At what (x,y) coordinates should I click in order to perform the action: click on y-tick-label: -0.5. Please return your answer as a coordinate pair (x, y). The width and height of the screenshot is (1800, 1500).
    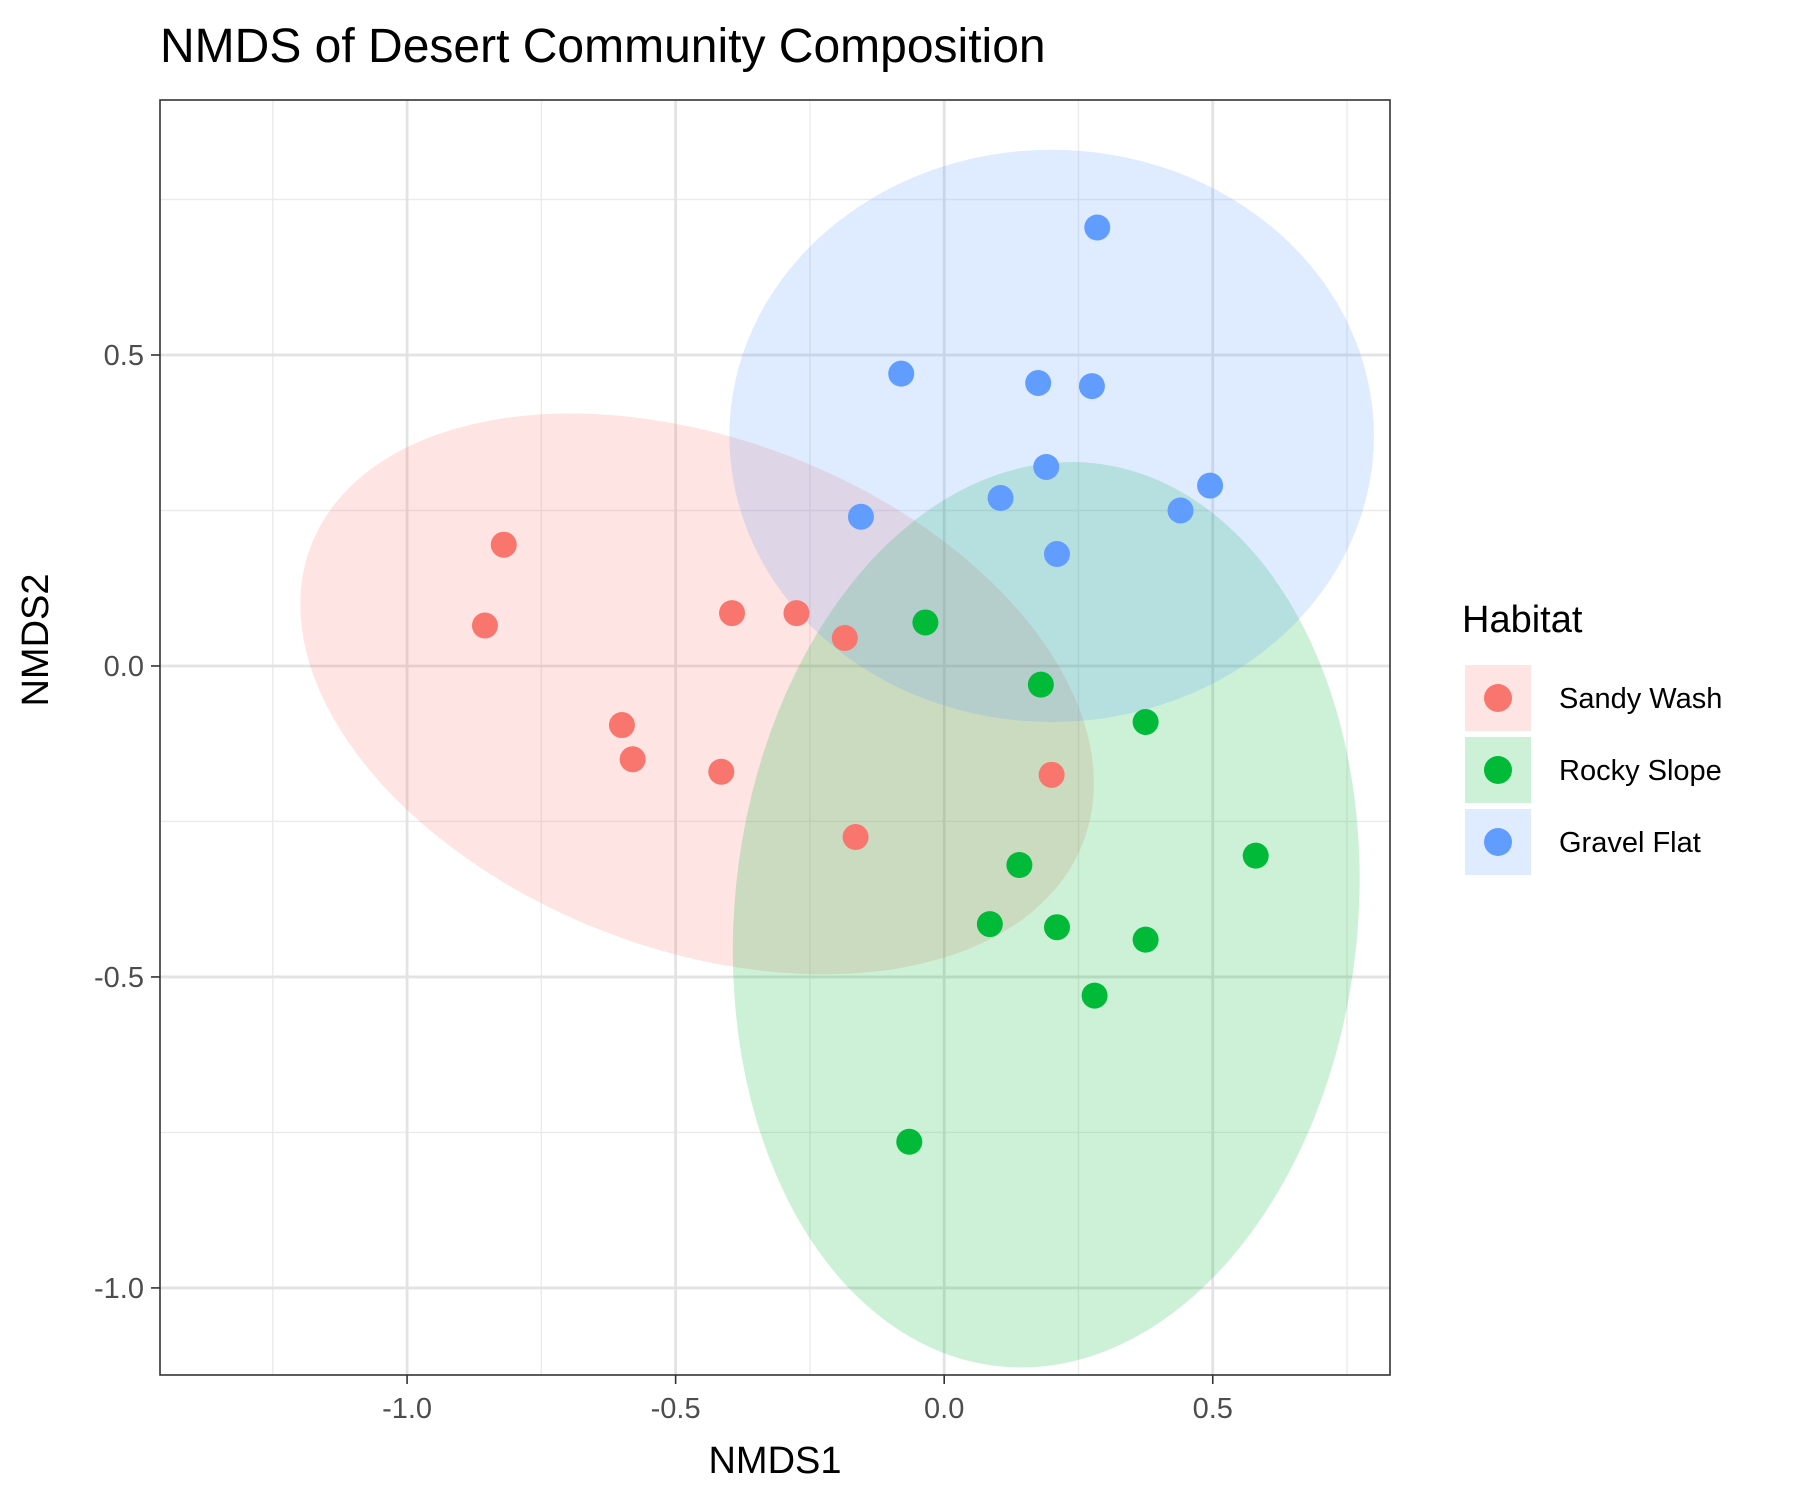
    Looking at the image, I should click on (119, 978).